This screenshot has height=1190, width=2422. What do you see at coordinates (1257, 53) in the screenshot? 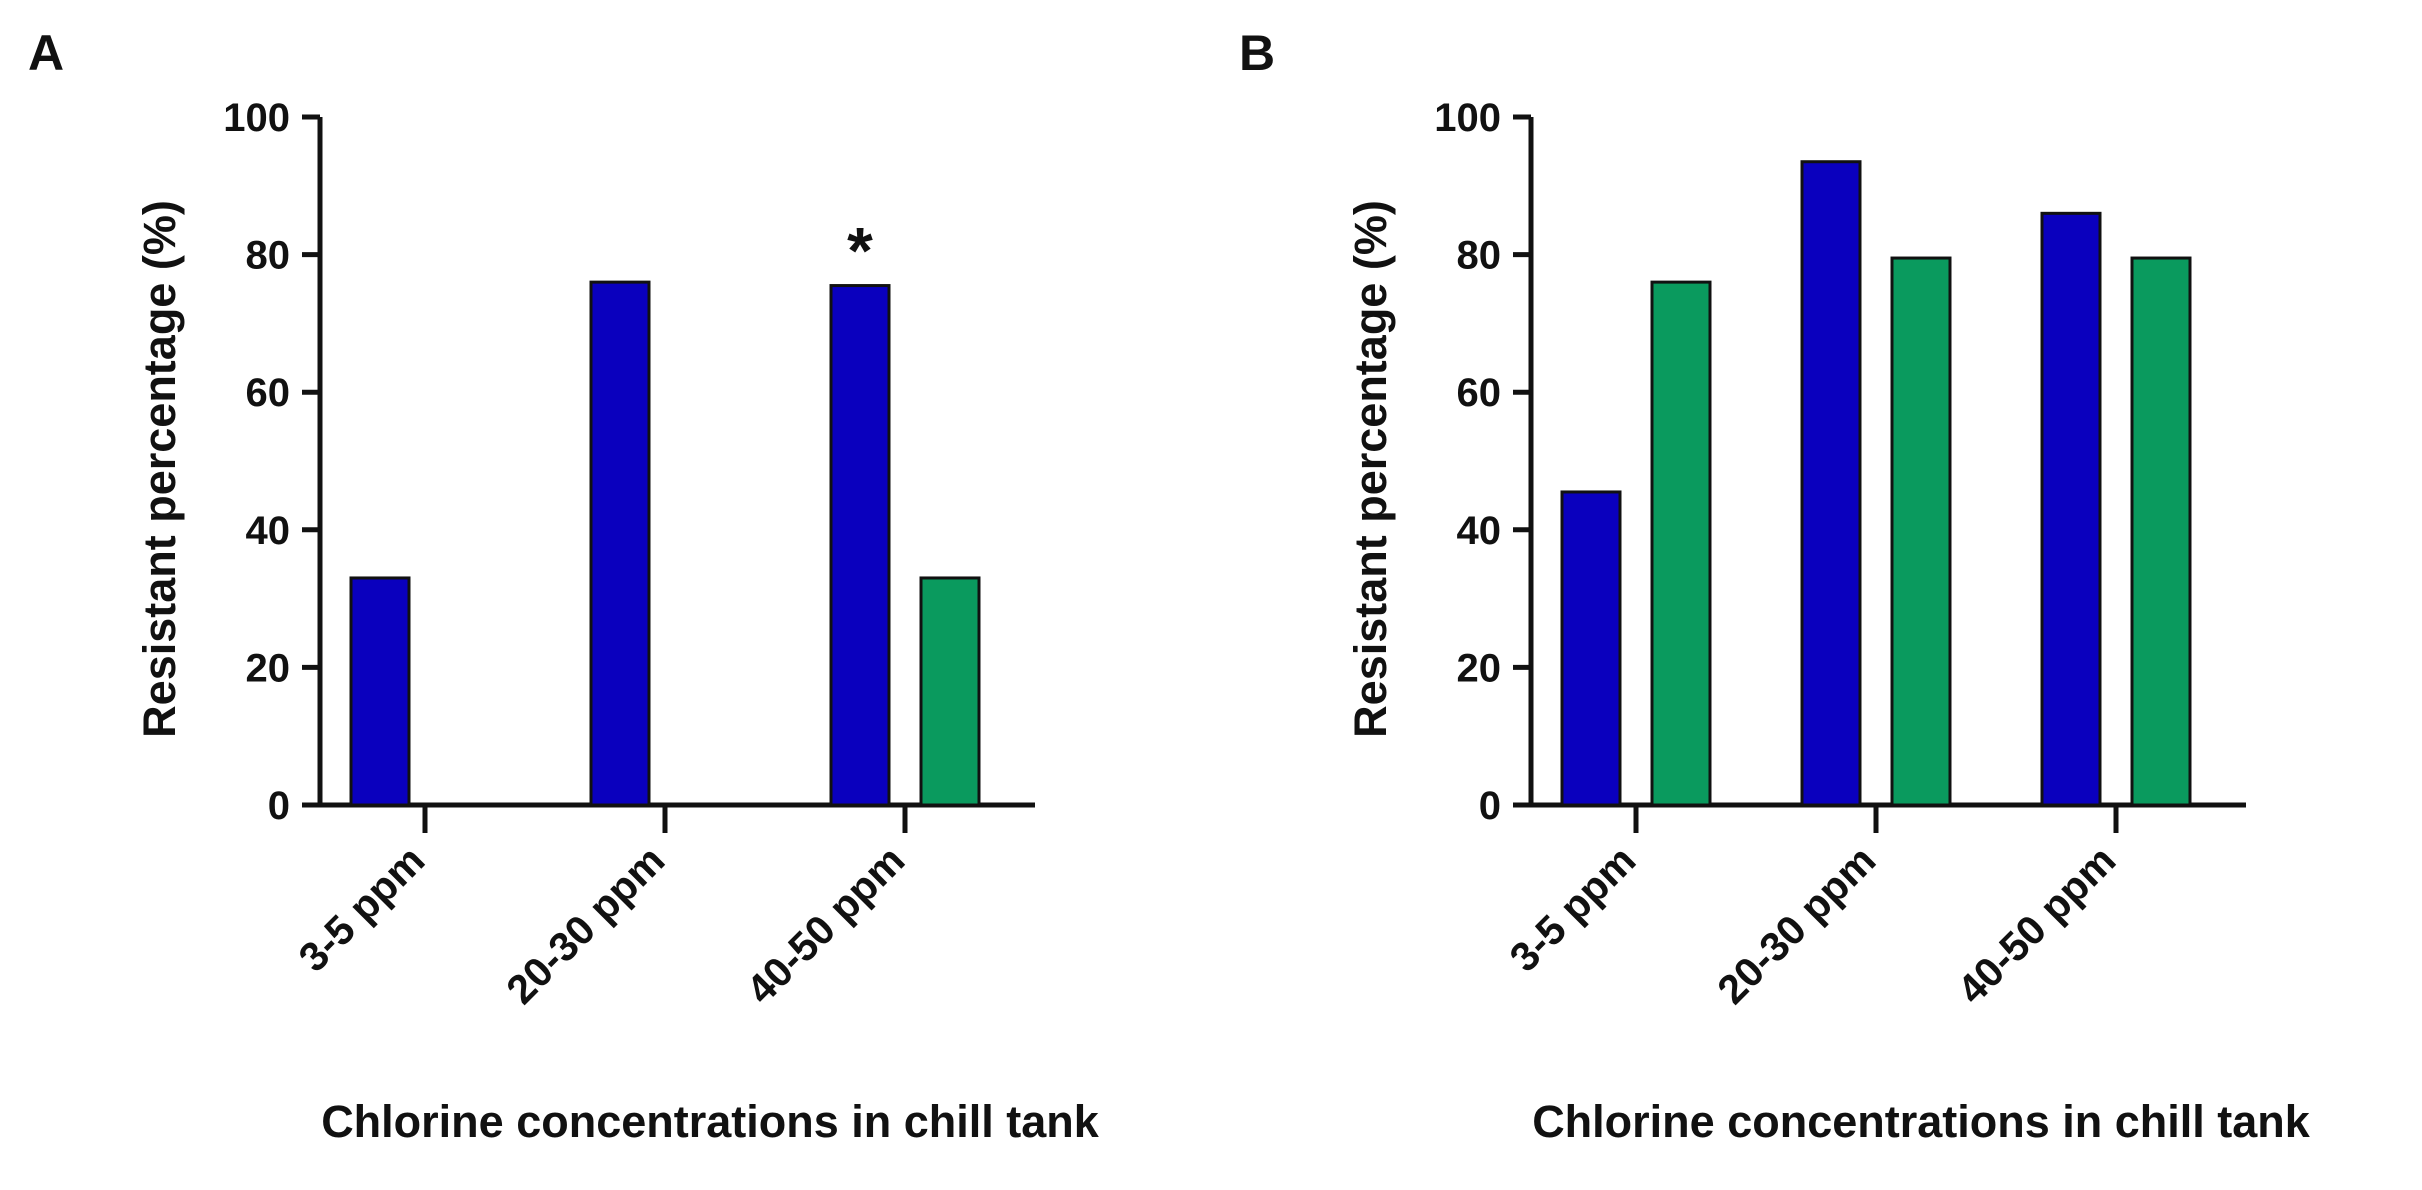
I see `panel-label: B` at bounding box center [1257, 53].